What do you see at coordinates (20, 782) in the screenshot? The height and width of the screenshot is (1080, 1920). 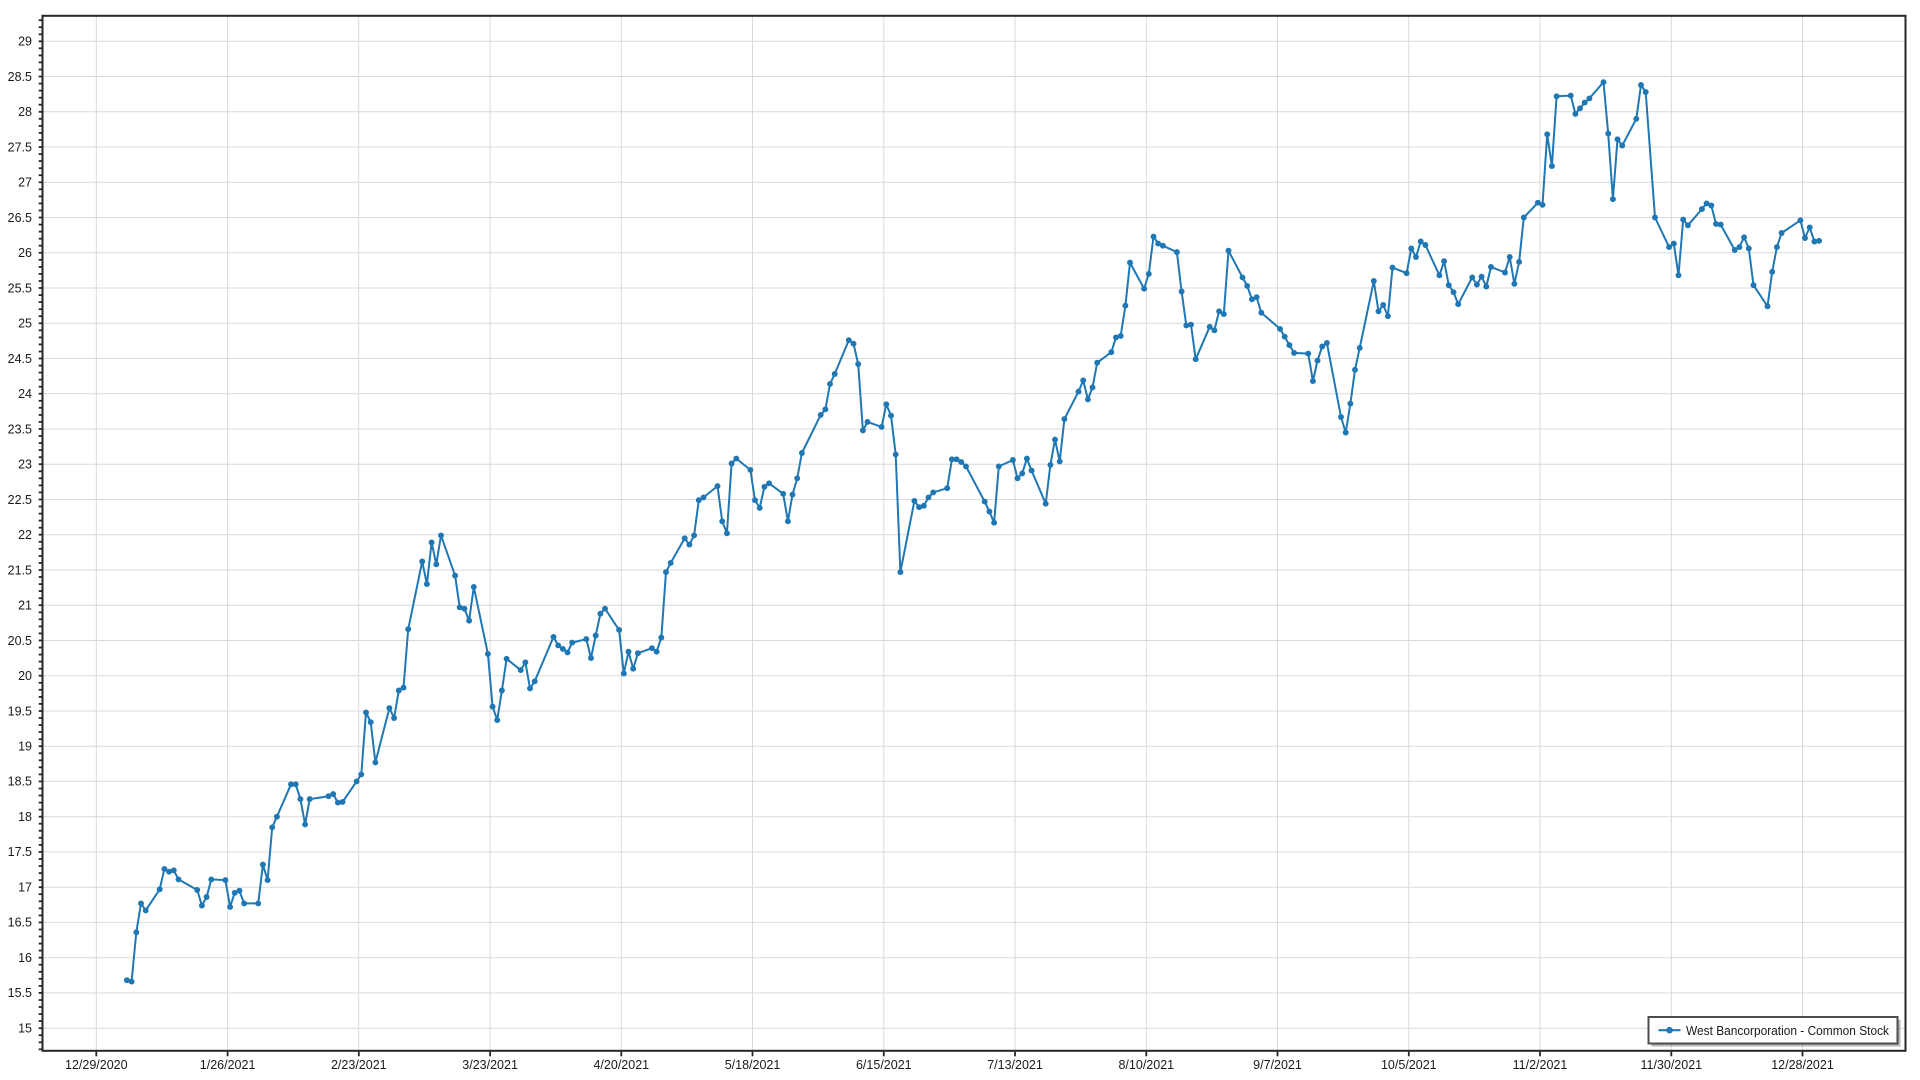 I see `svg-text: 18.5` at bounding box center [20, 782].